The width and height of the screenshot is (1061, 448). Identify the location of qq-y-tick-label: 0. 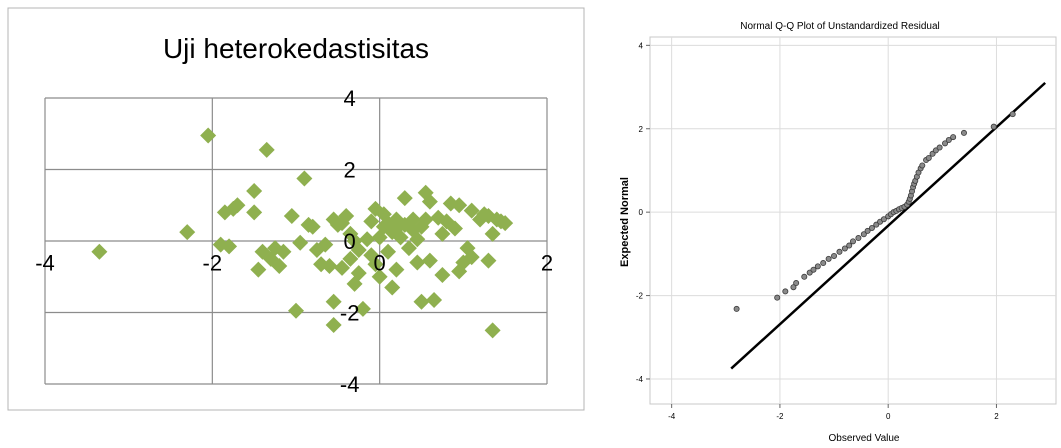
(641, 212).